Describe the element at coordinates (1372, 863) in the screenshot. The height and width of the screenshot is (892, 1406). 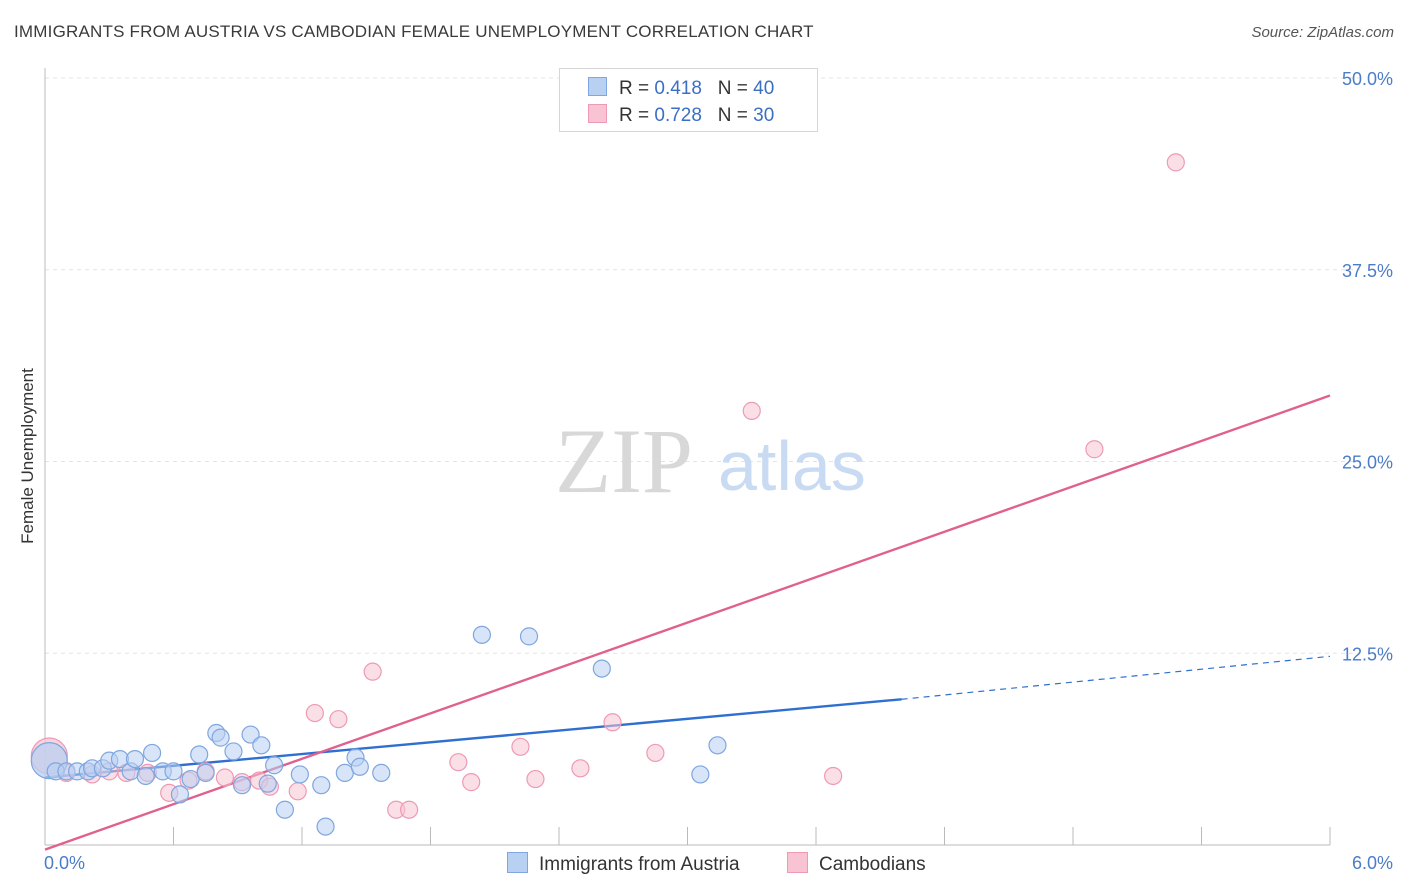
I see `x-tick-label-max: 6.0%` at that location.